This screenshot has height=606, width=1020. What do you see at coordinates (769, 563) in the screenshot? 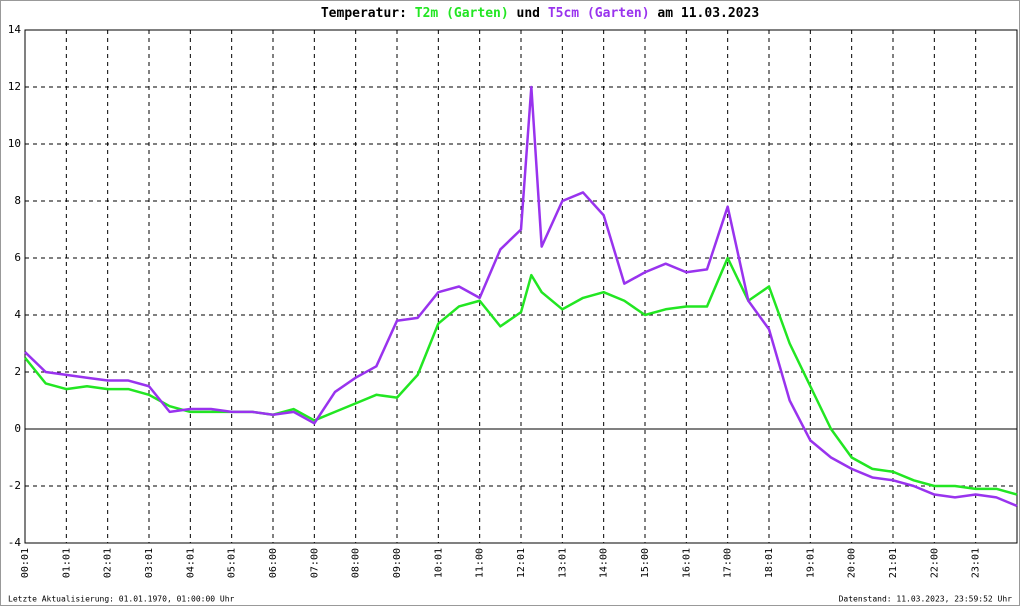
I see `x-tick-label: 18:01` at bounding box center [769, 563].